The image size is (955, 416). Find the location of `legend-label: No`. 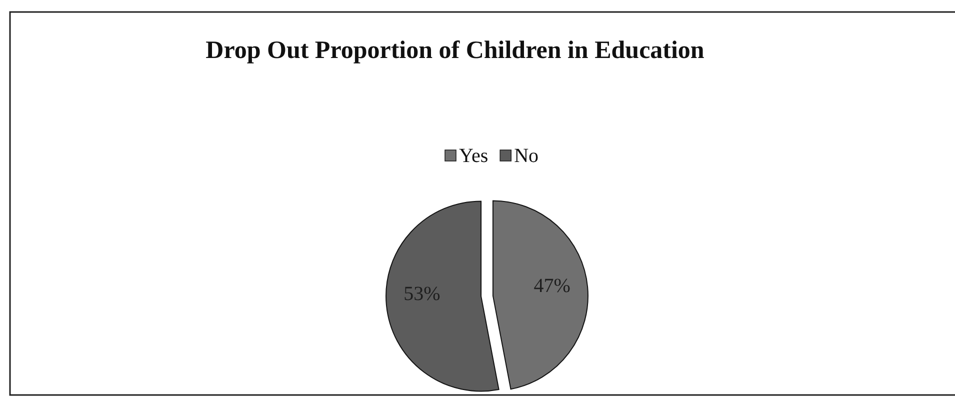

legend-label: No is located at coordinates (526, 156).